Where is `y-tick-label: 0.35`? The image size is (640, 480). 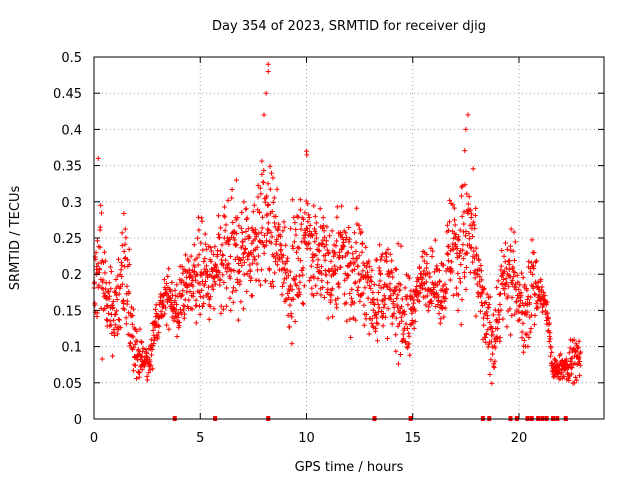
y-tick-label: 0.35 is located at coordinates (67, 167).